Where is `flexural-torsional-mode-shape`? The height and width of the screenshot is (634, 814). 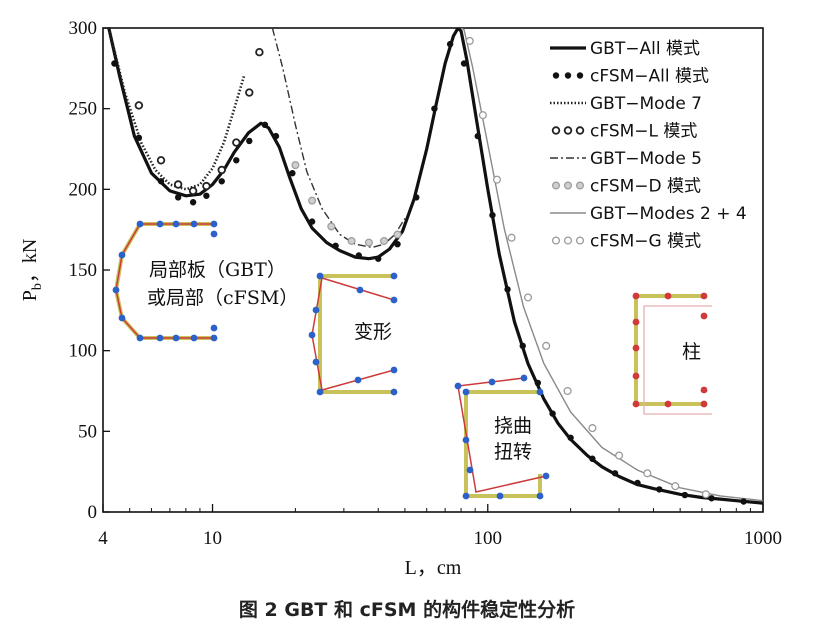 flexural-torsional-mode-shape is located at coordinates (502, 437).